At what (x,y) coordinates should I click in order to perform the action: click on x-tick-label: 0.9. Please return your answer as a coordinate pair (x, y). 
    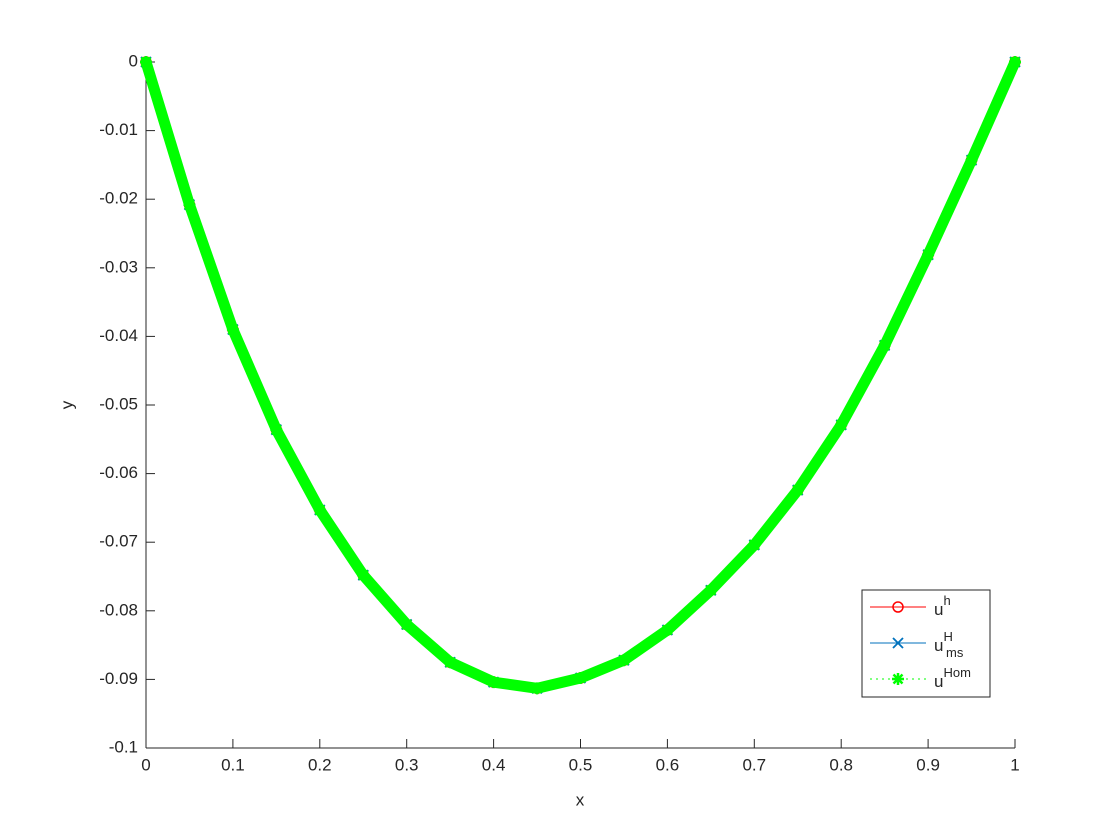
    Looking at the image, I should click on (928, 764).